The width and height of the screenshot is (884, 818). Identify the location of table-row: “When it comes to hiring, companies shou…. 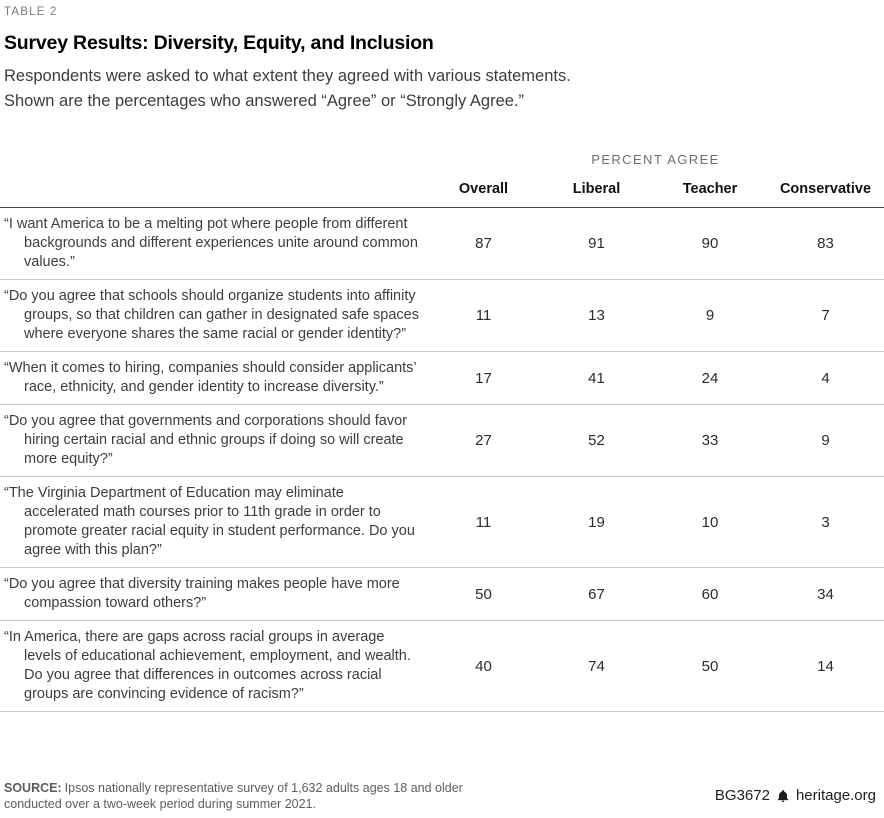
(442, 378).